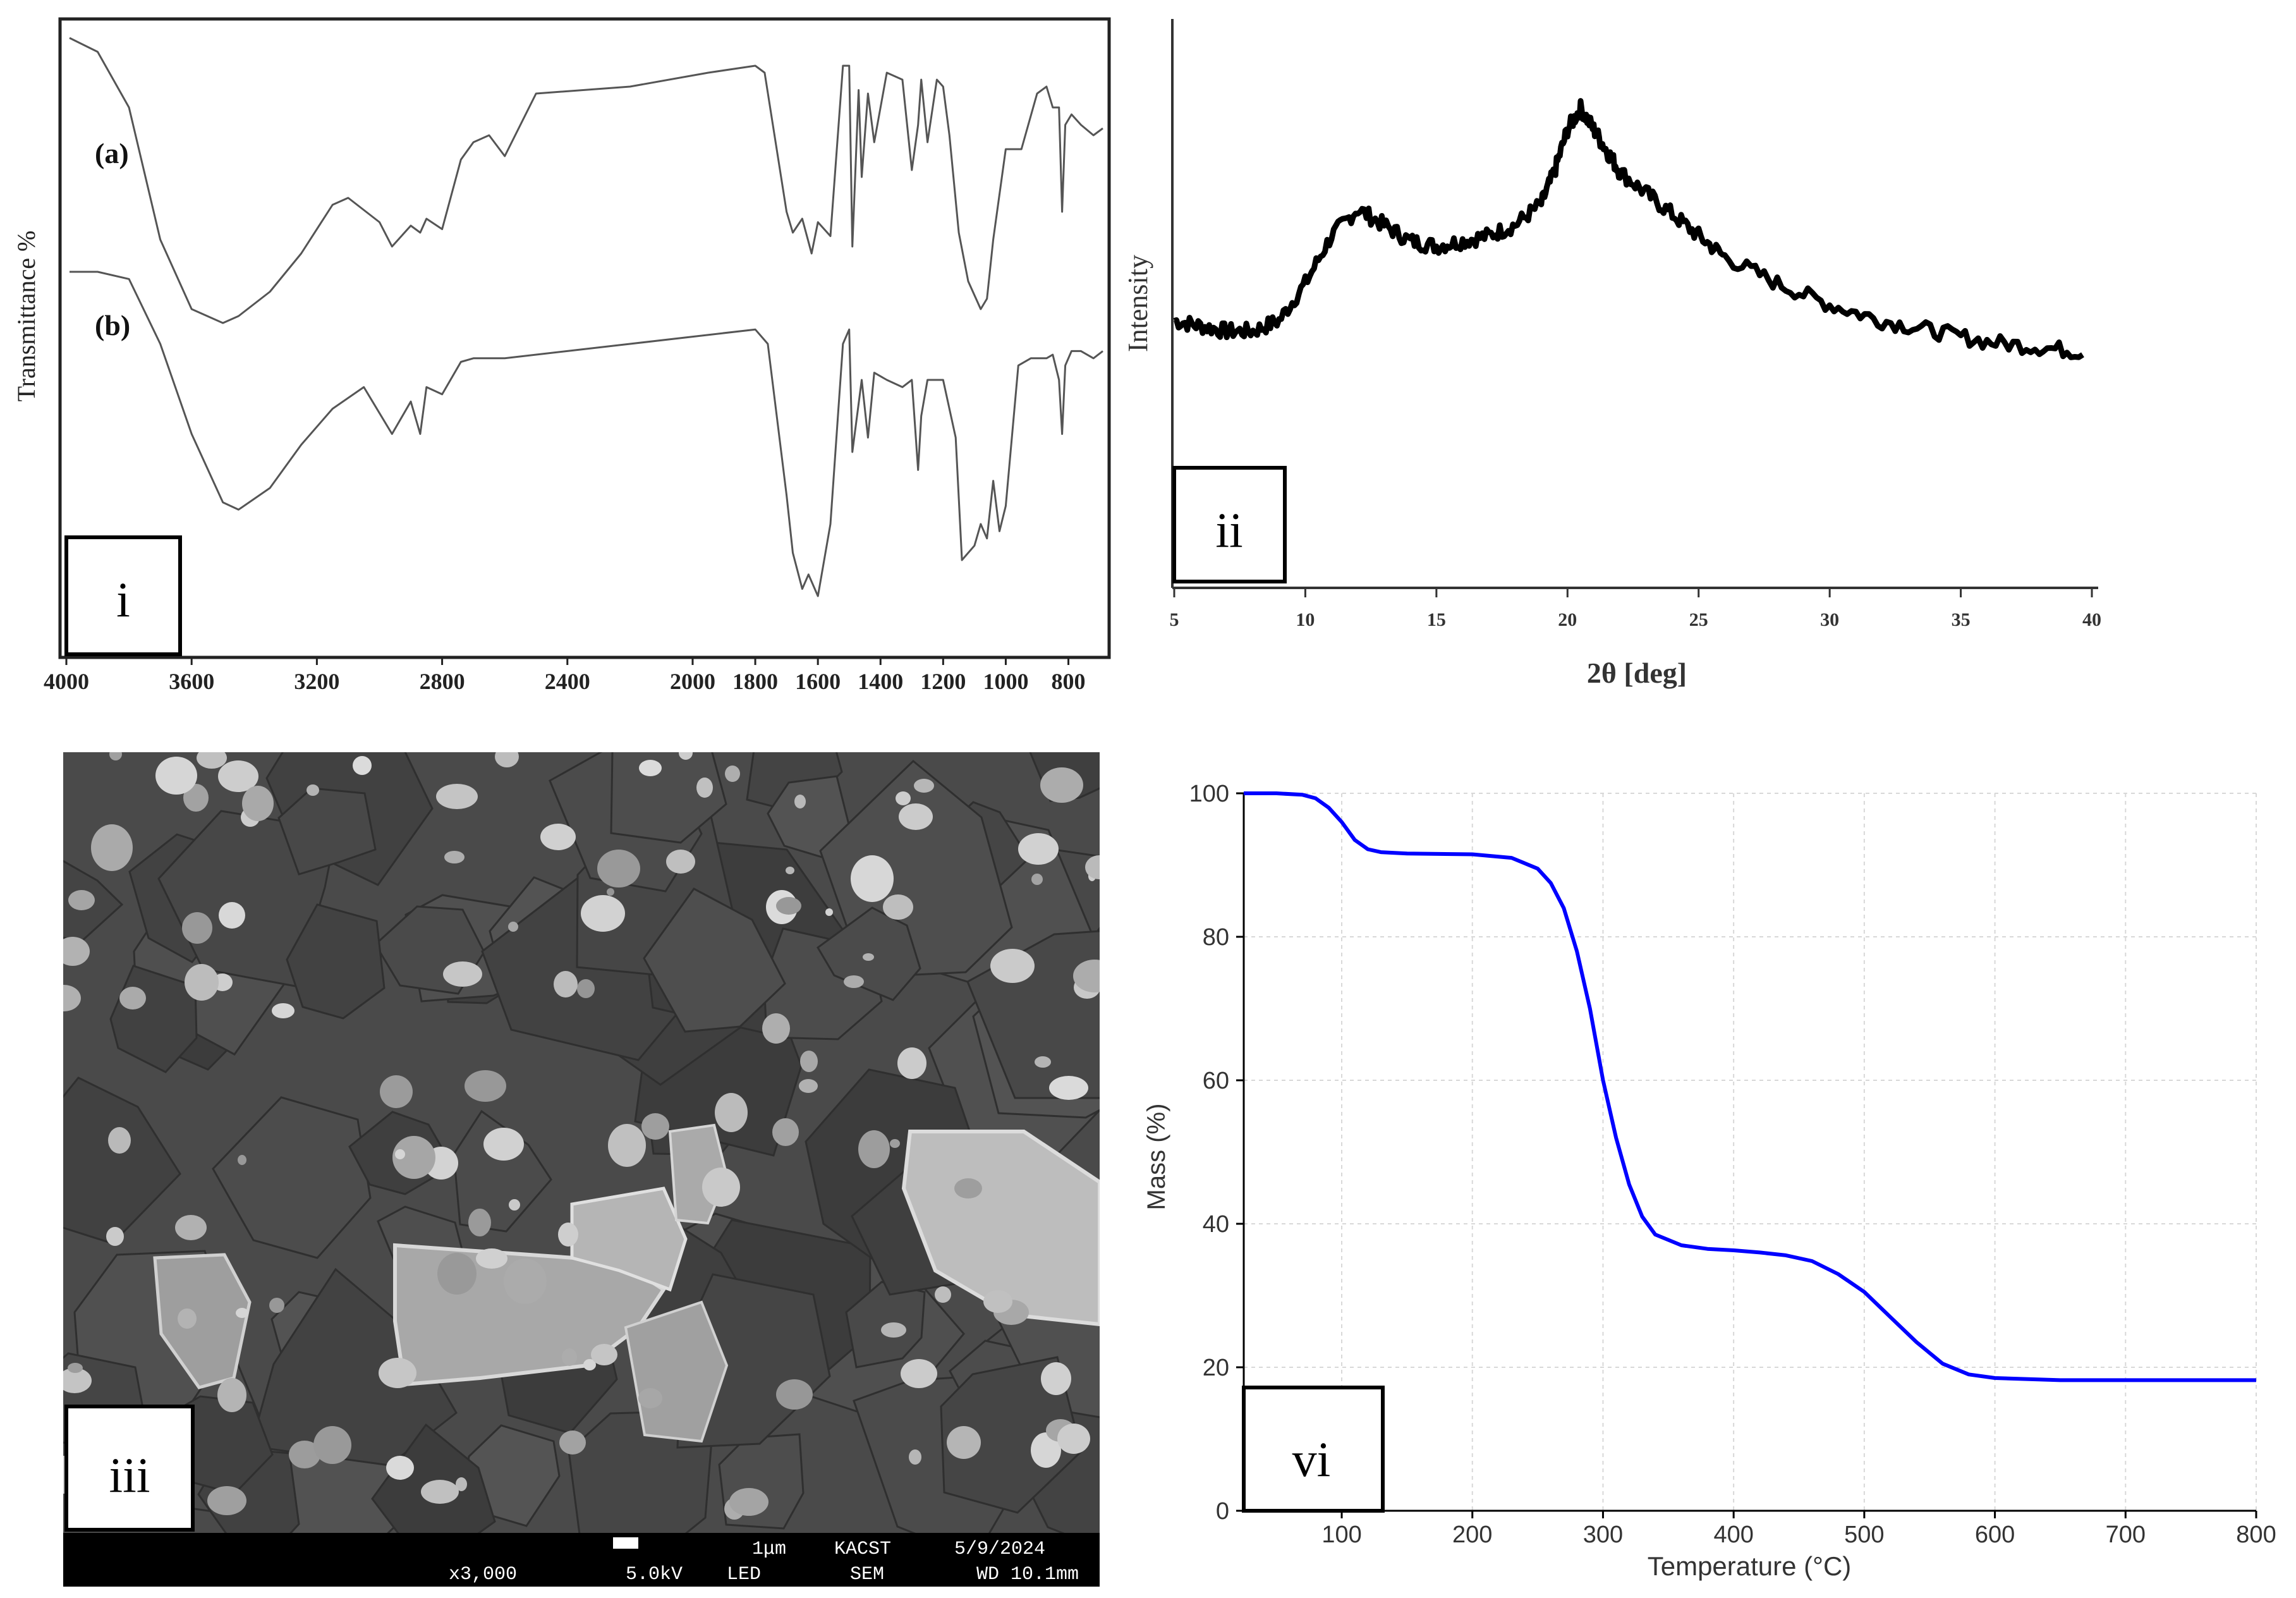 The width and height of the screenshot is (2296, 1598). Describe the element at coordinates (943, 681) in the screenshot. I see `ftir-xtick-label: 1200` at that location.